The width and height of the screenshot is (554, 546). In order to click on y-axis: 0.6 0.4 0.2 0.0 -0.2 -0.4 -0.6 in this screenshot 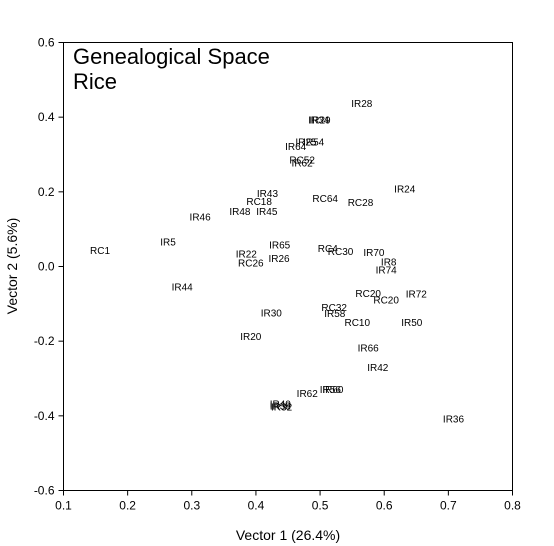, I will do `click(49, 267)`.